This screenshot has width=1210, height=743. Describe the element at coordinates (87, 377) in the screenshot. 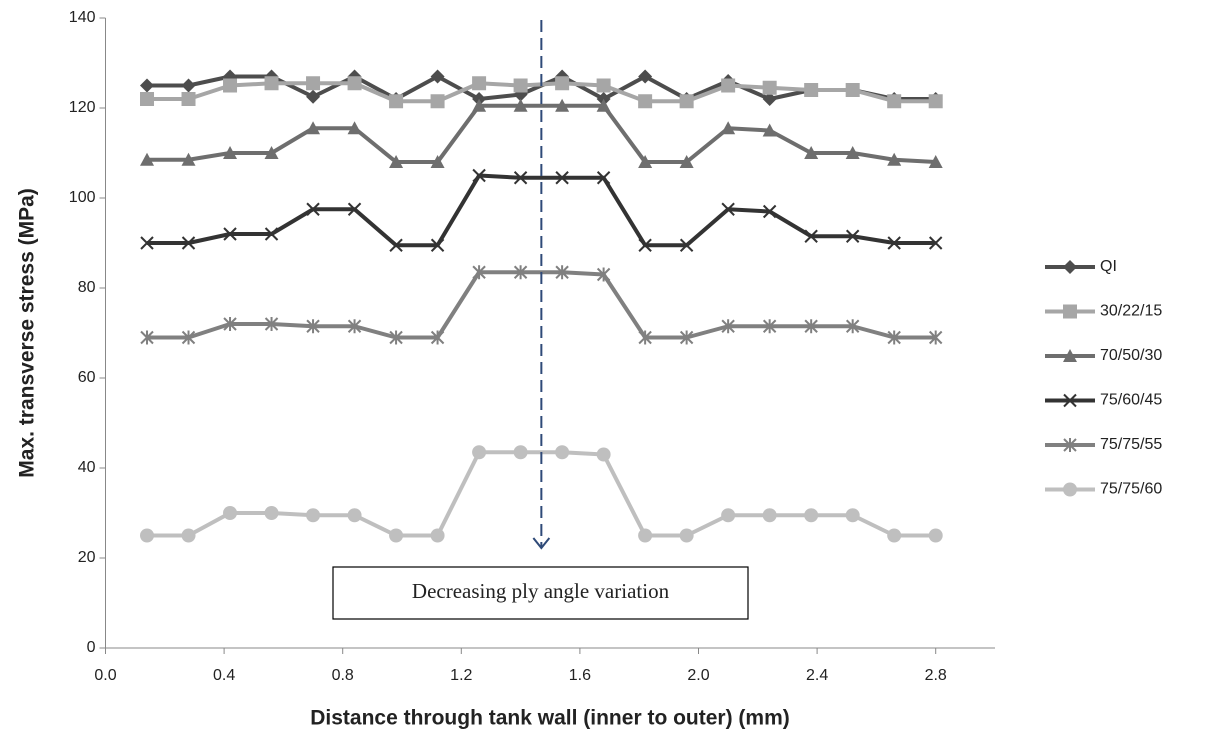

I see `y-tick-label: 60` at that location.